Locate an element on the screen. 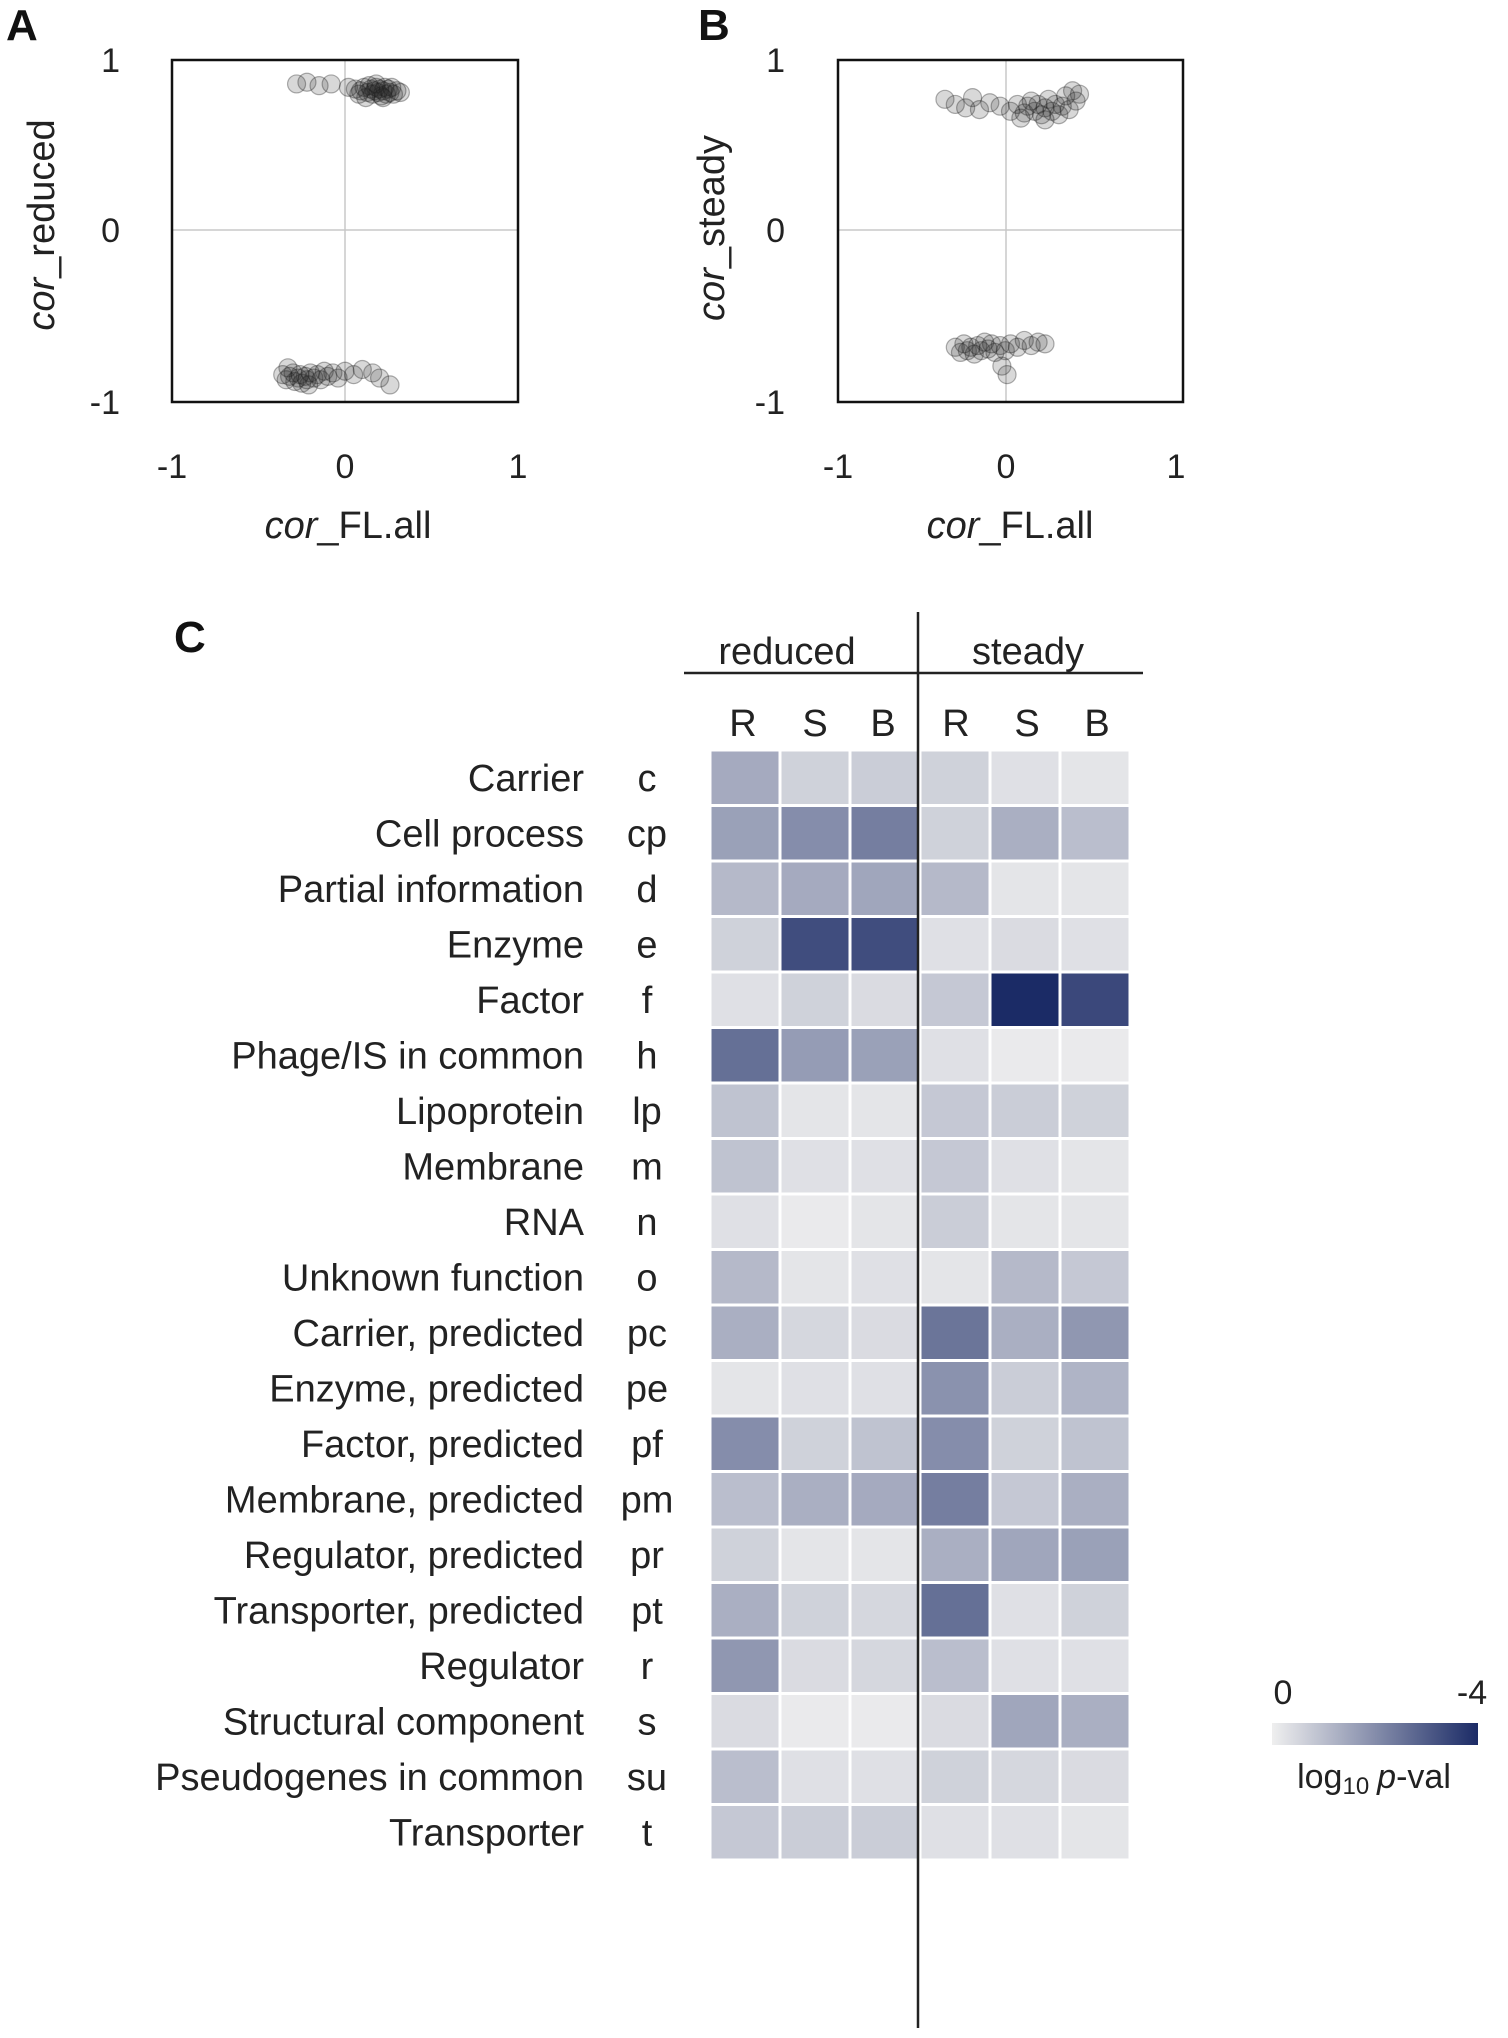 This screenshot has height=2038, width=1508. y-tick-b-bottom: -1 is located at coordinates (770, 403).